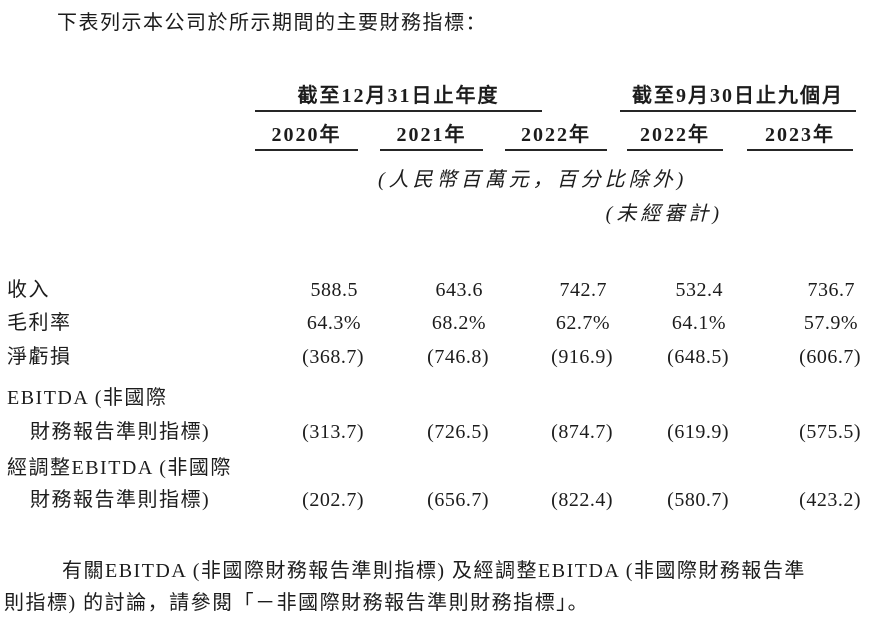 This screenshot has height=640, width=877. Describe the element at coordinates (431, 150) in the screenshot. I see `year-rule-2021` at that location.